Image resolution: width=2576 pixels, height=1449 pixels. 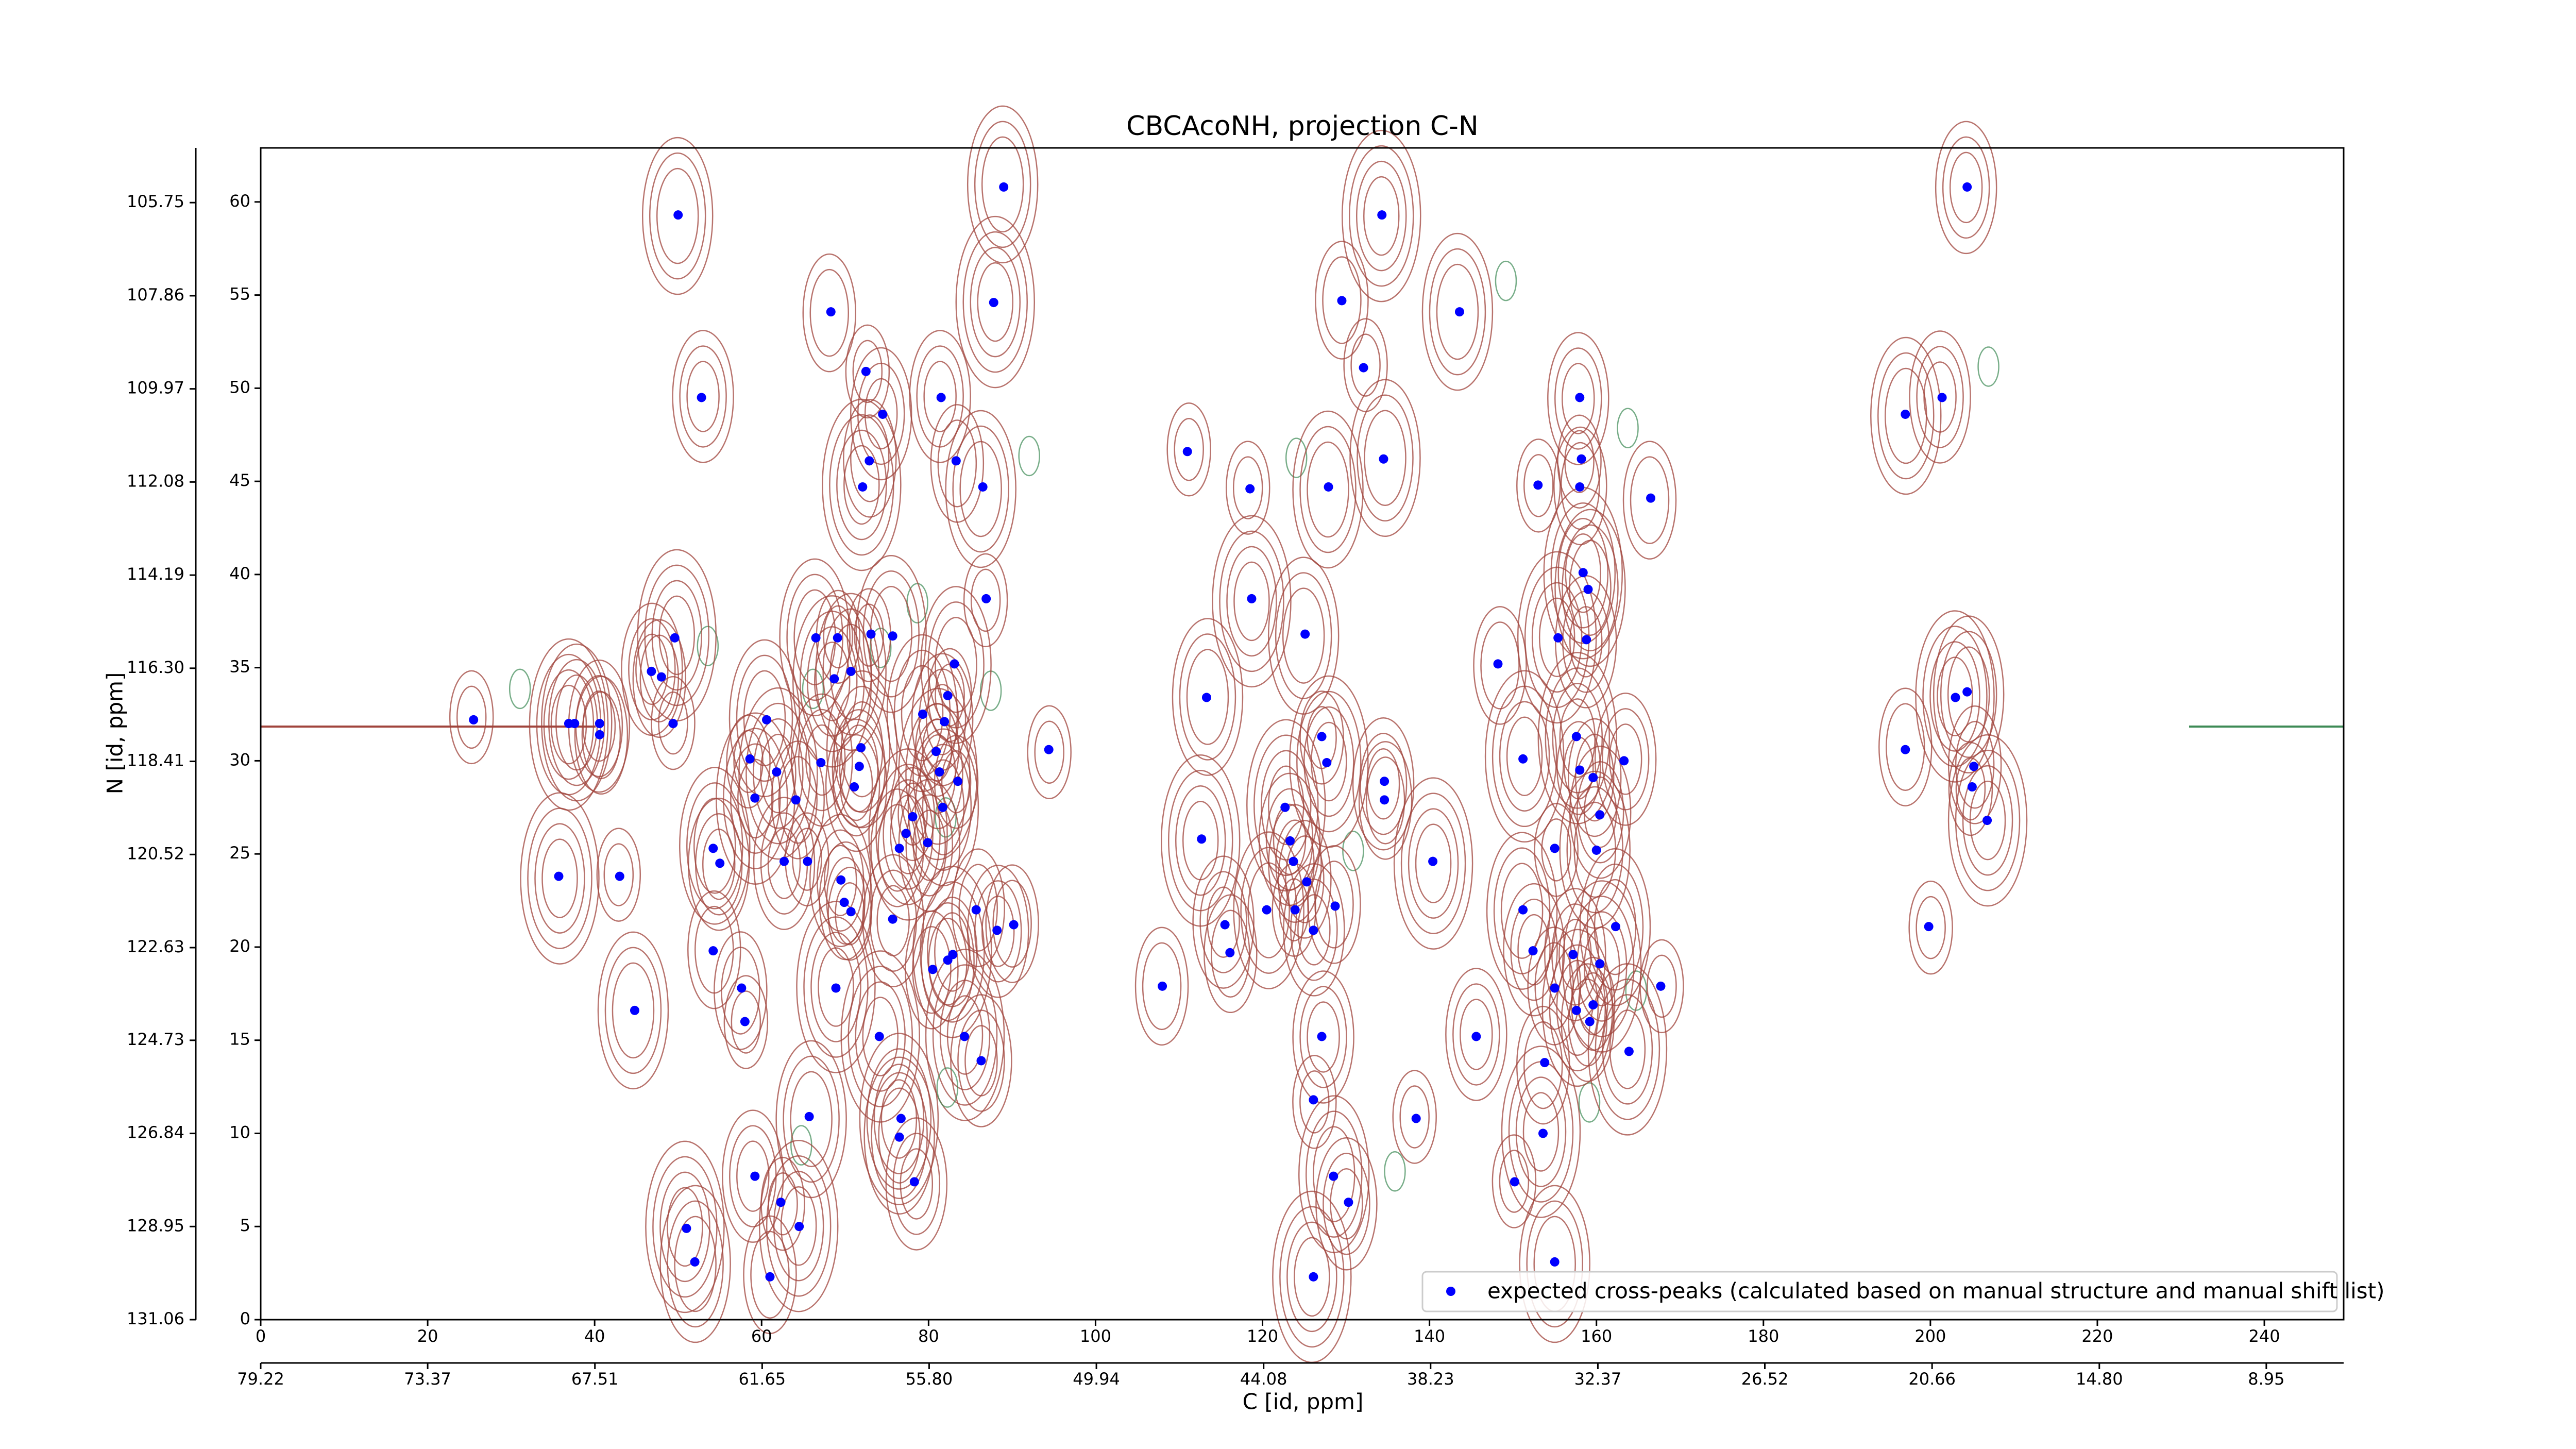 What do you see at coordinates (155, 481) in the screenshot?
I see `y2-tick-label: 112.08` at bounding box center [155, 481].